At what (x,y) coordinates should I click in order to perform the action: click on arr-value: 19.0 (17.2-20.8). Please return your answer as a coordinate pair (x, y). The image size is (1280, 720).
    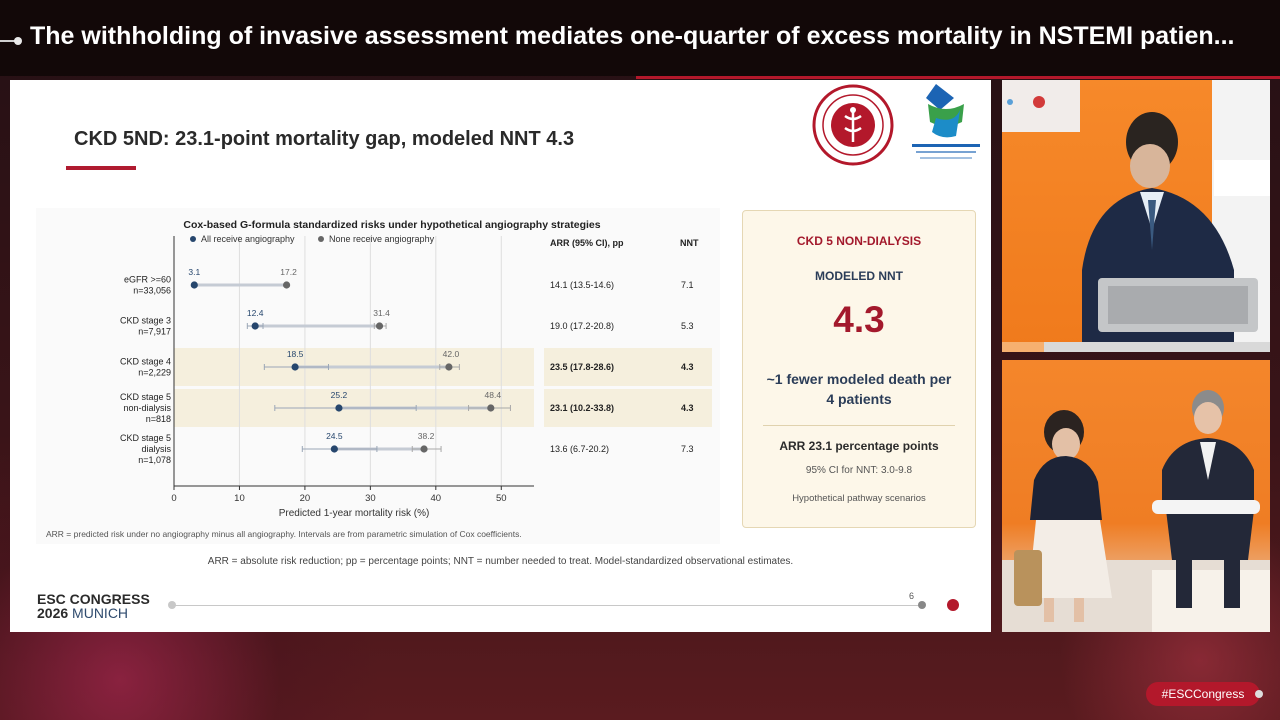
    Looking at the image, I should click on (582, 326).